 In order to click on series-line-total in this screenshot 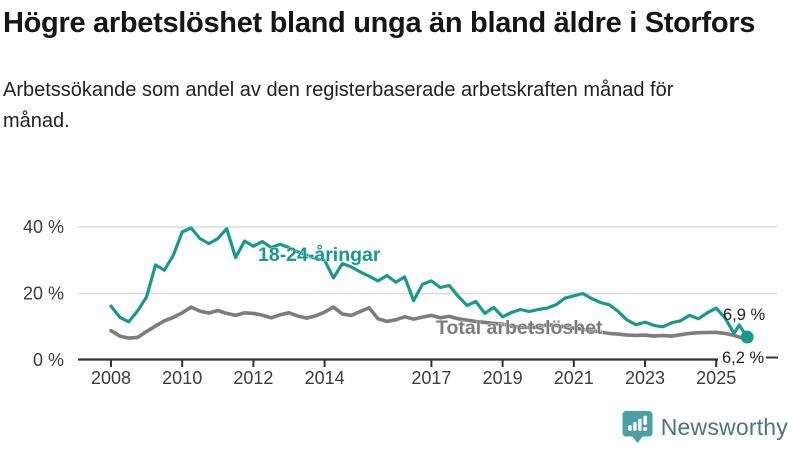, I will do `click(429, 323)`.